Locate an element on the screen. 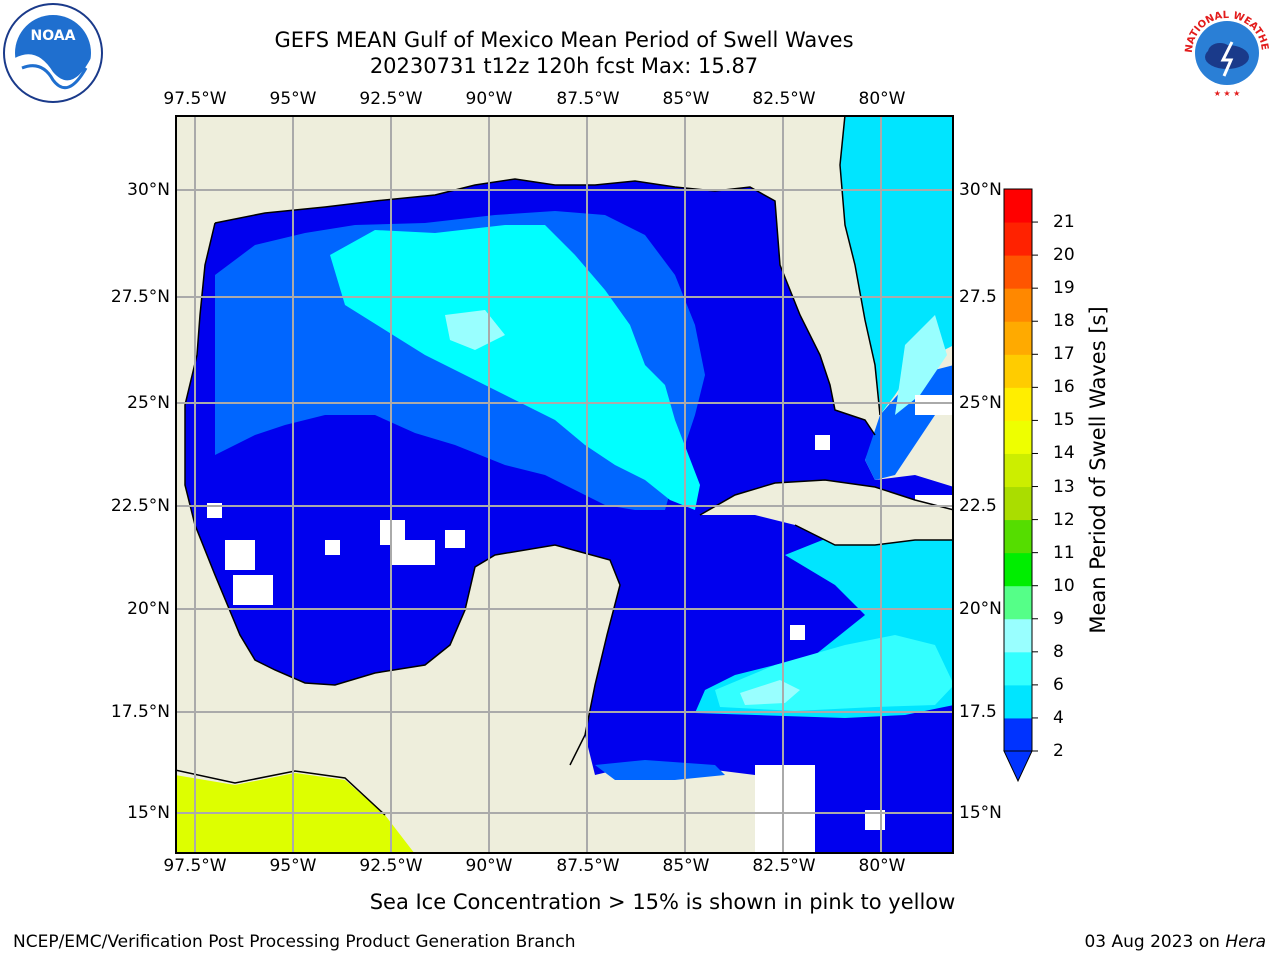 The width and height of the screenshot is (1280, 960). colorbar-tick-label: 19 is located at coordinates (1064, 288).